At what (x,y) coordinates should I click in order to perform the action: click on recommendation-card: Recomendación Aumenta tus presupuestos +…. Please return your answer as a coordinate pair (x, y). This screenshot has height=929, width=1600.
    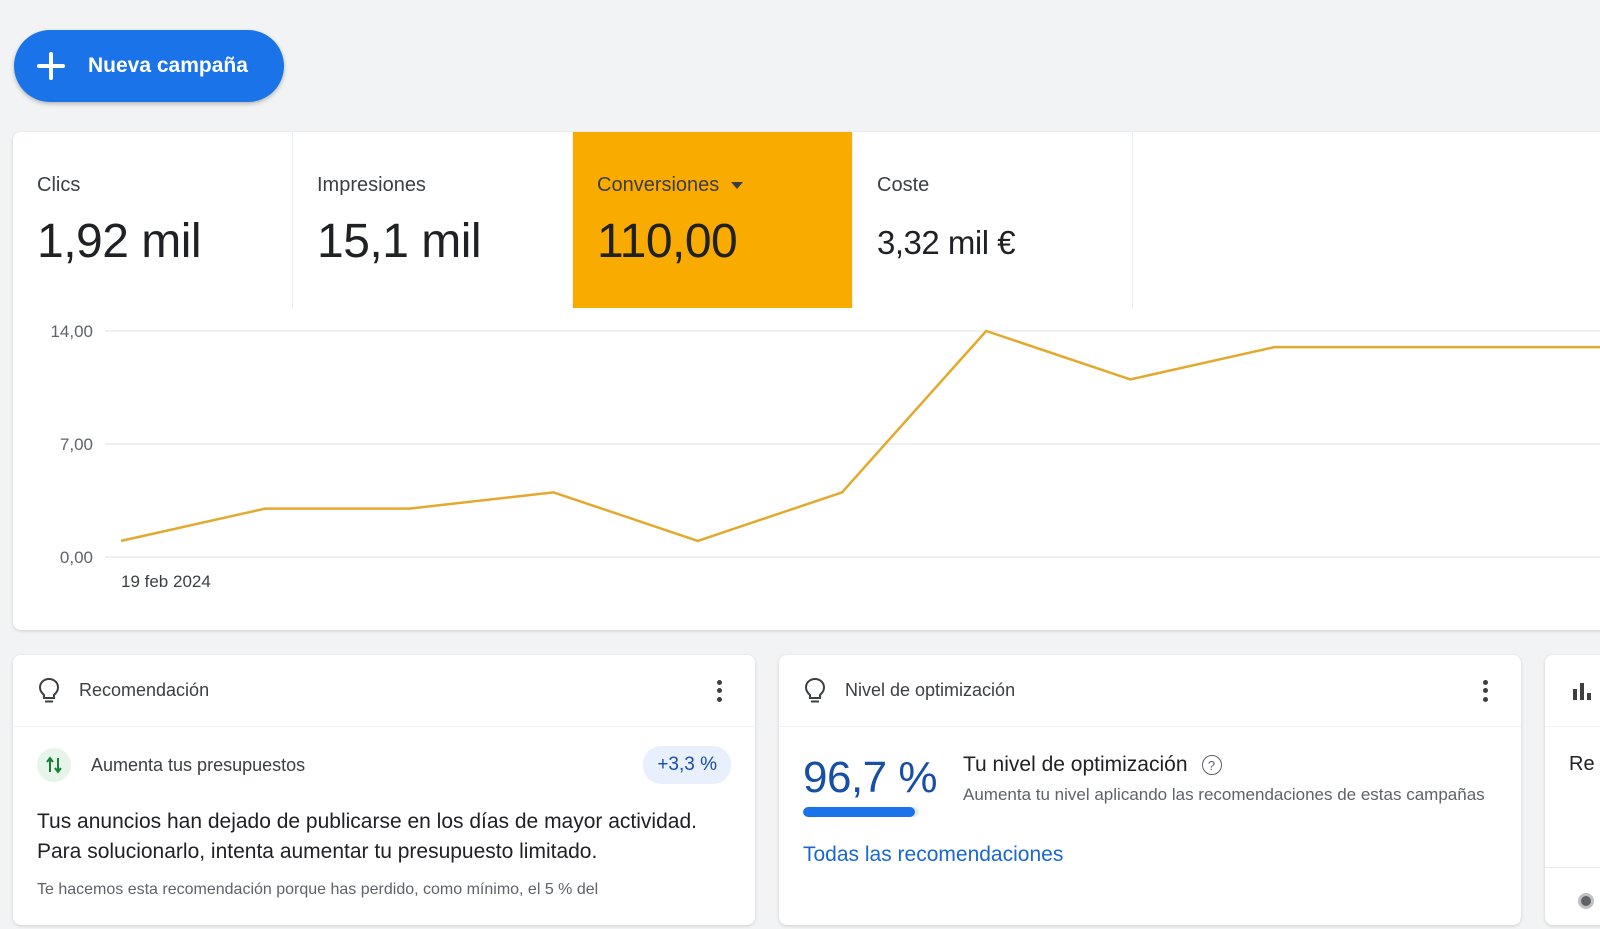
    Looking at the image, I should click on (384, 790).